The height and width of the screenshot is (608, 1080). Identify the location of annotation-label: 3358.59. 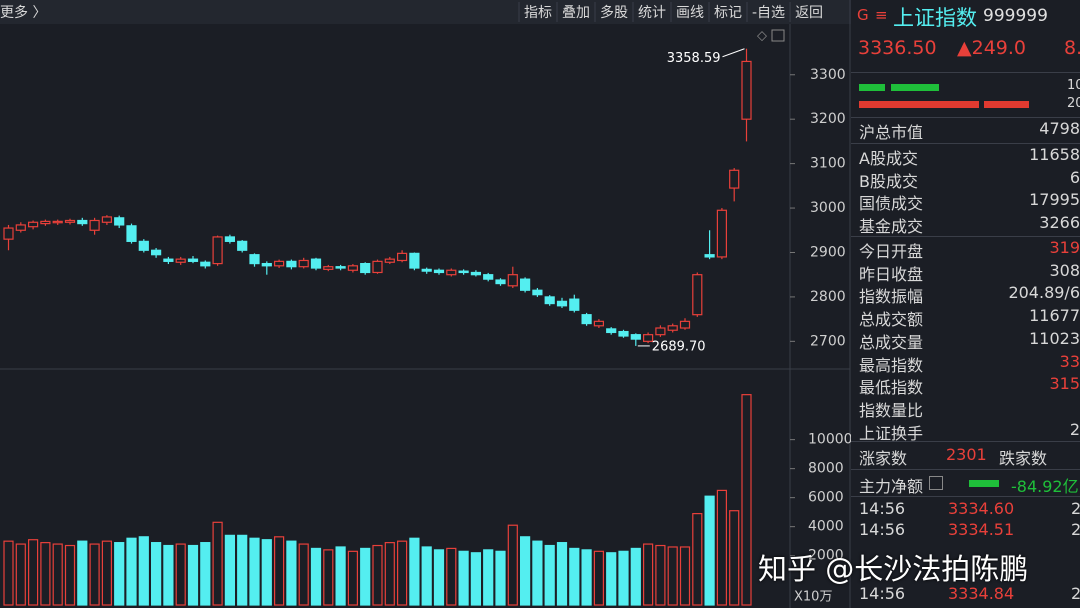
(694, 58).